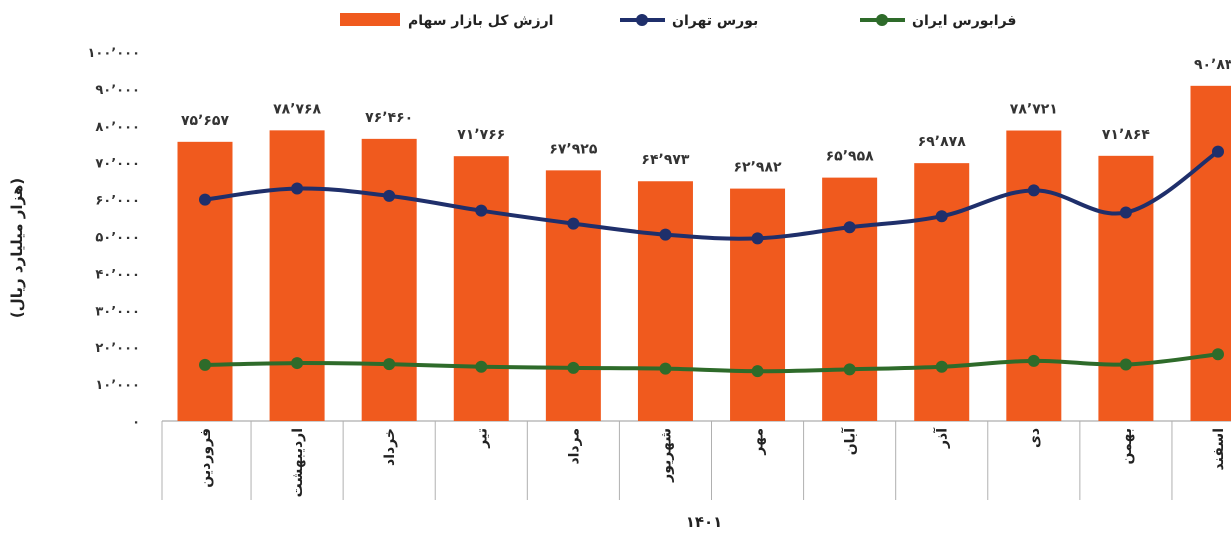 This screenshot has width=1231, height=541. Describe the element at coordinates (704, 522) in the screenshot. I see `x-axis-title: ۱۴۰۱` at that location.